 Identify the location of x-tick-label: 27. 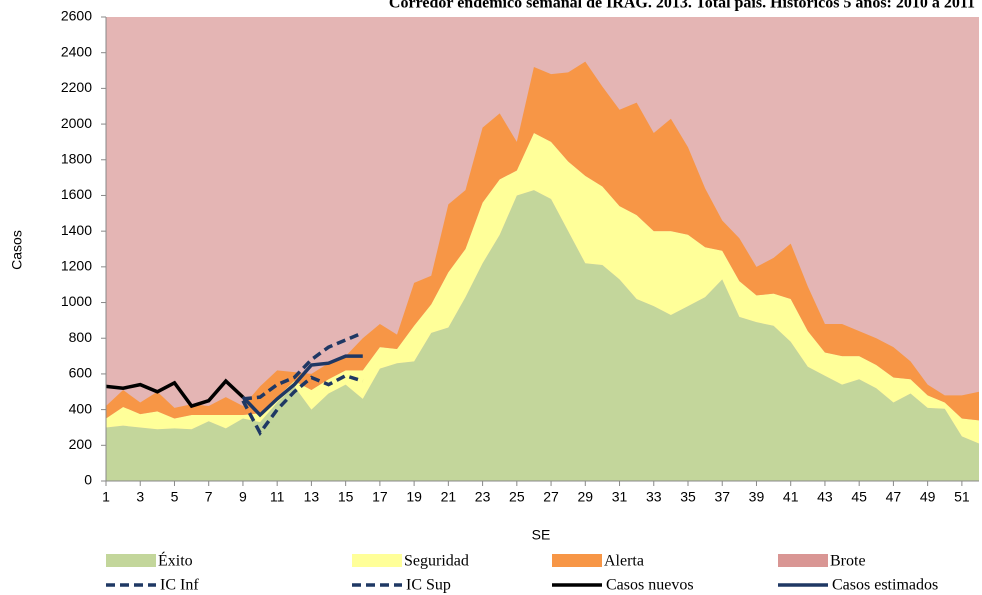
(551, 497).